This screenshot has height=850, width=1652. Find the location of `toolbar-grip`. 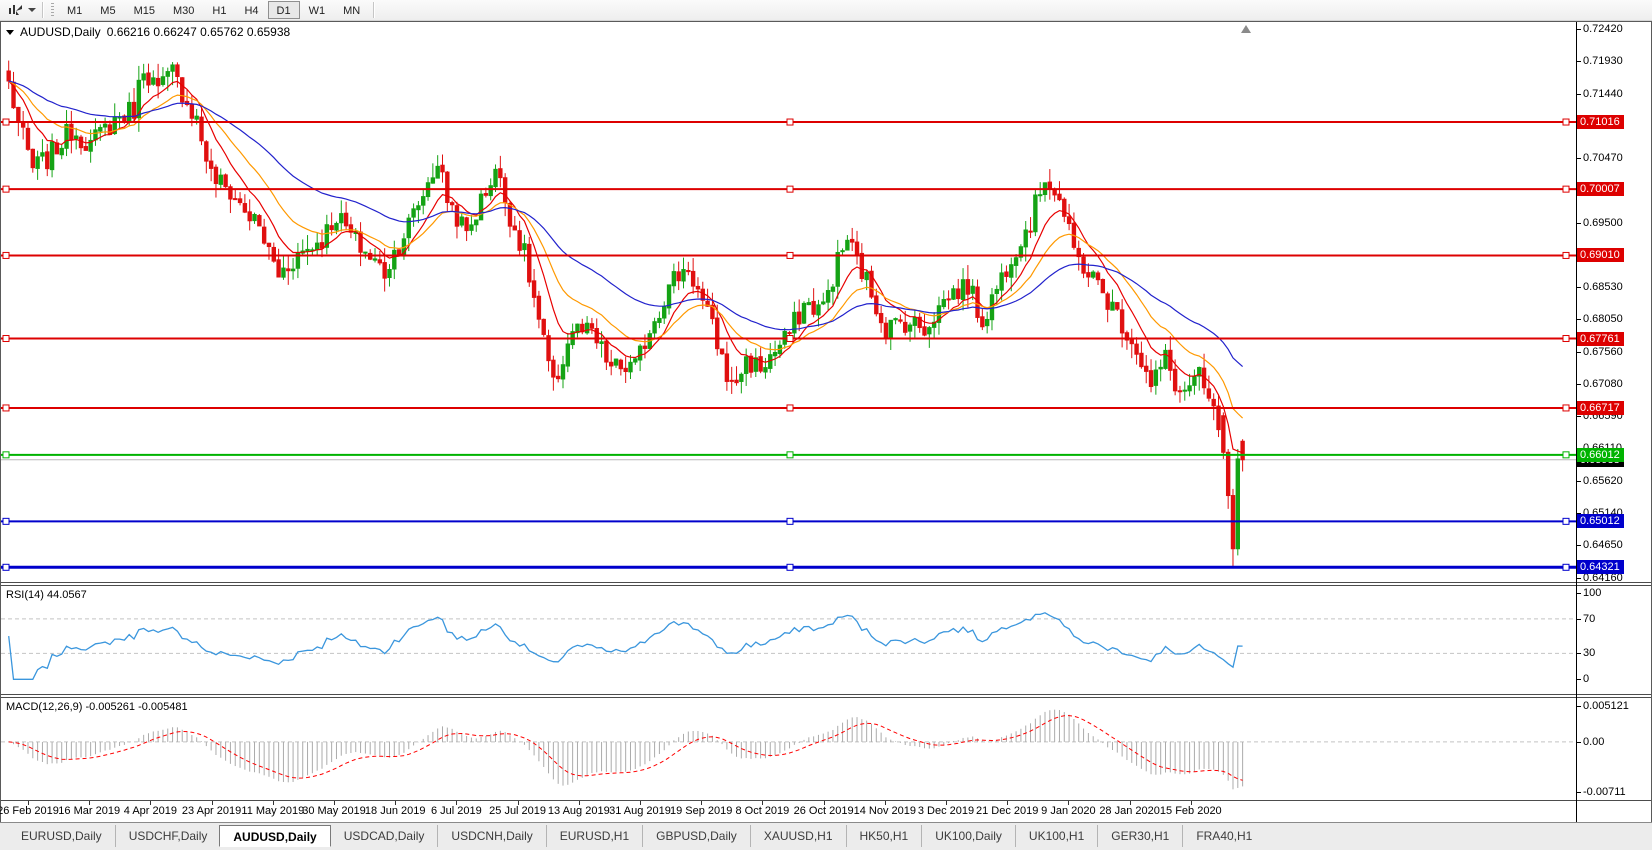

toolbar-grip is located at coordinates (52, 10).